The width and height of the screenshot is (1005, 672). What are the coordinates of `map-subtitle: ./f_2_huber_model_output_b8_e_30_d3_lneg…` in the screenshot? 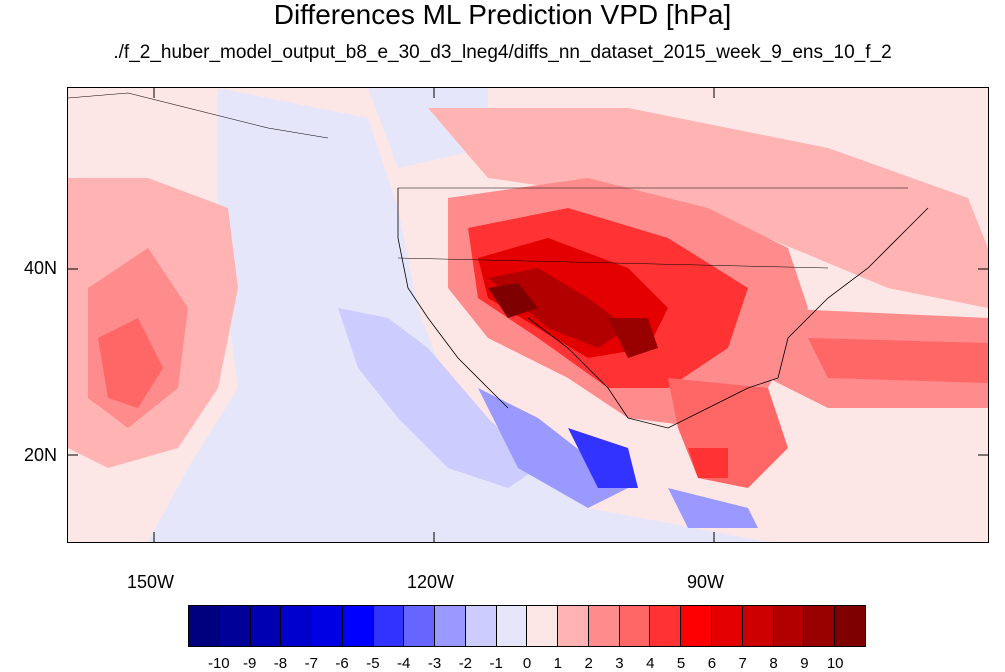 It's located at (502, 52).